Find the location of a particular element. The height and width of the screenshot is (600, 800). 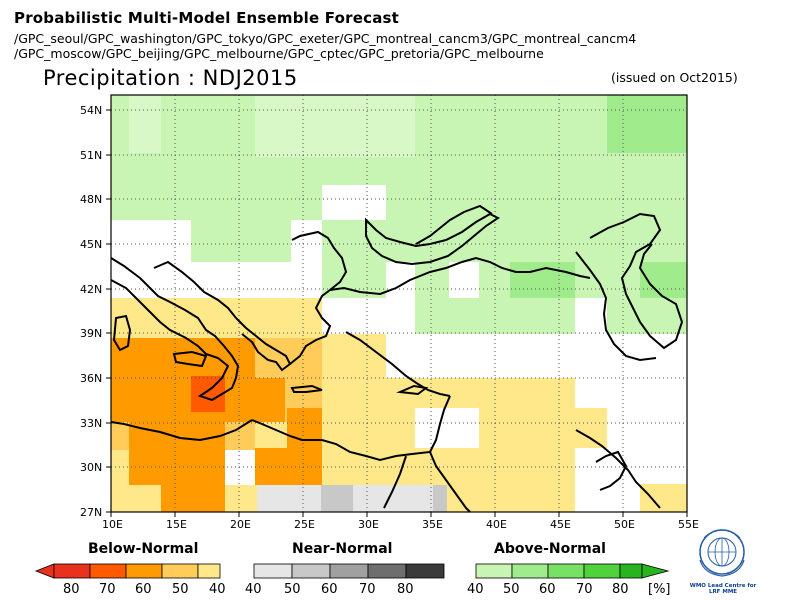

legend-near-label: 40 is located at coordinates (253, 589).